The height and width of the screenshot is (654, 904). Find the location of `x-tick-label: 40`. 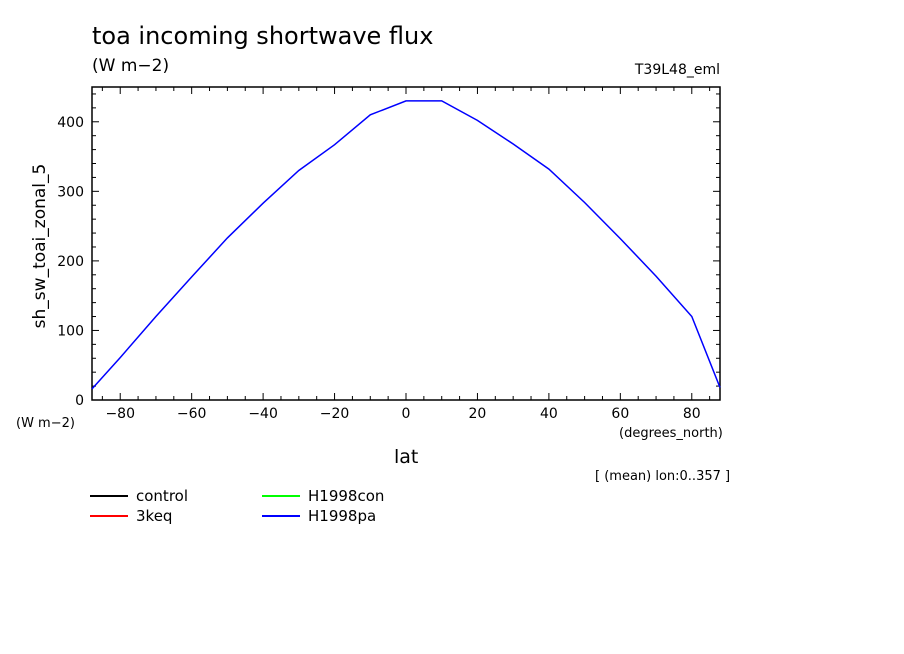

x-tick-label: 40 is located at coordinates (549, 414).